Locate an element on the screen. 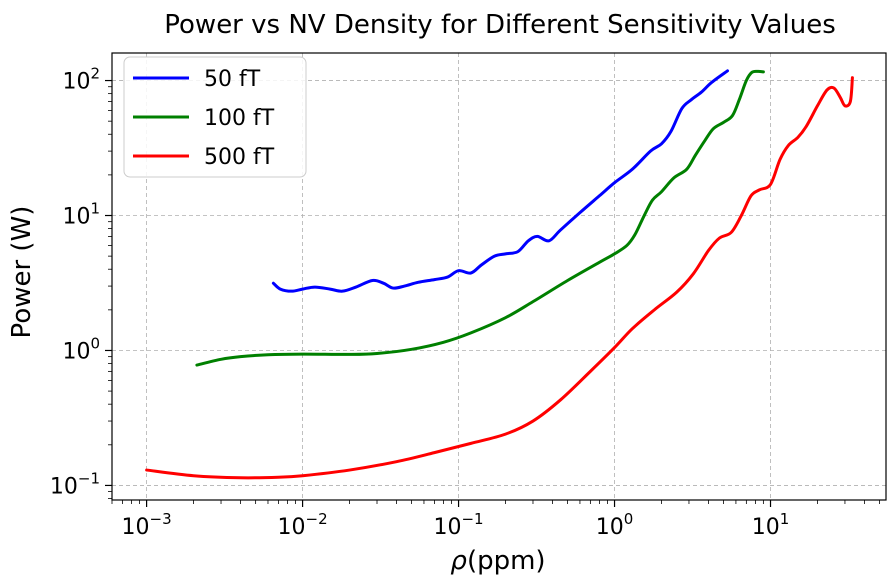 The width and height of the screenshot is (896, 586). x-tick-label: 10⁻³ is located at coordinates (147, 525).